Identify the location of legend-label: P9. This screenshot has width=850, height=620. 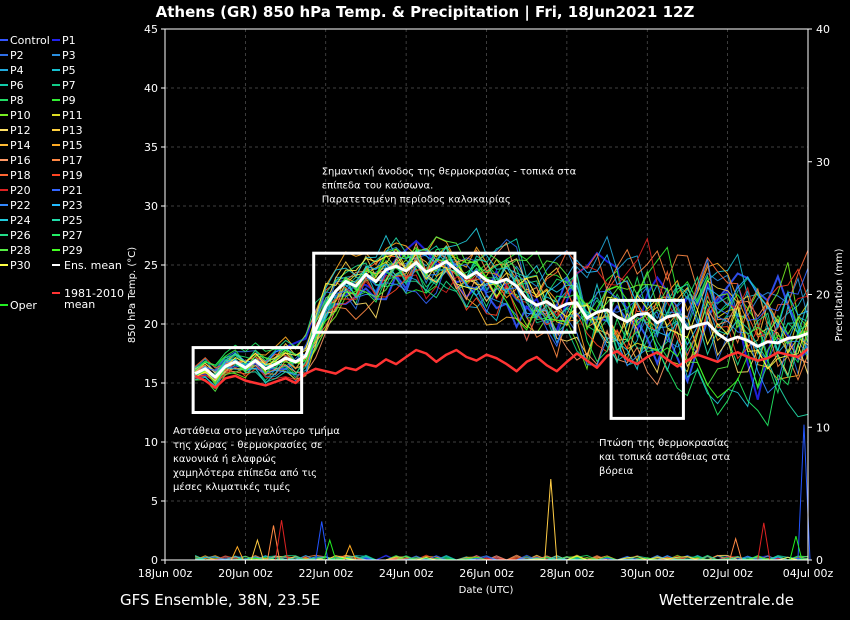
(69, 100).